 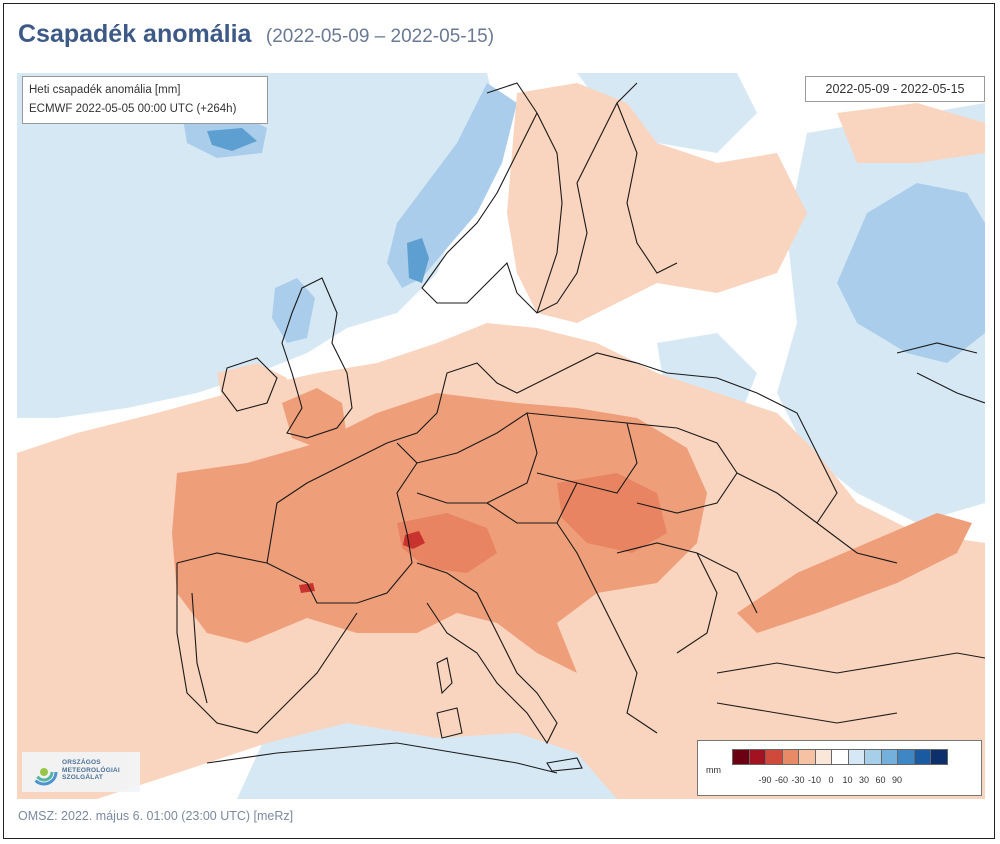 I want to click on info-line-1: Heti csapadék anomália [mm], so click(x=105, y=90).